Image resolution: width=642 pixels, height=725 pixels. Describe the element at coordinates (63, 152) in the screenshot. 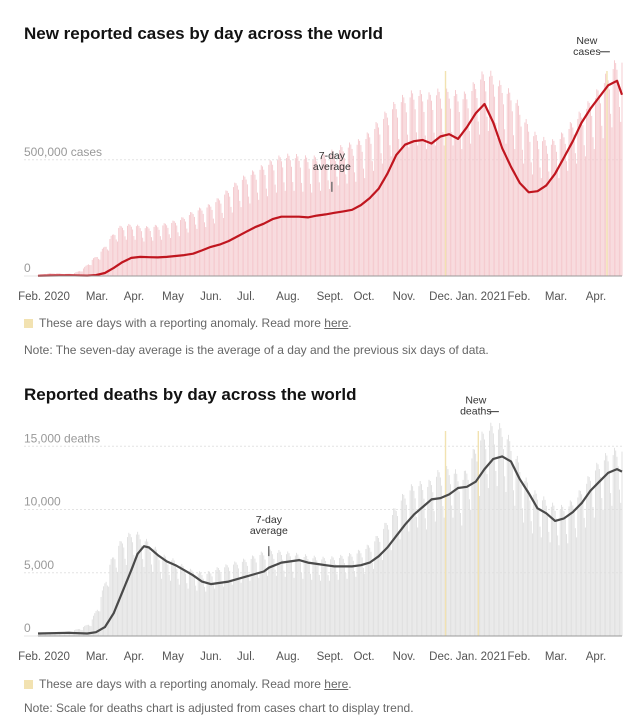

I see `y-tick-label: 500,000 cases` at that location.